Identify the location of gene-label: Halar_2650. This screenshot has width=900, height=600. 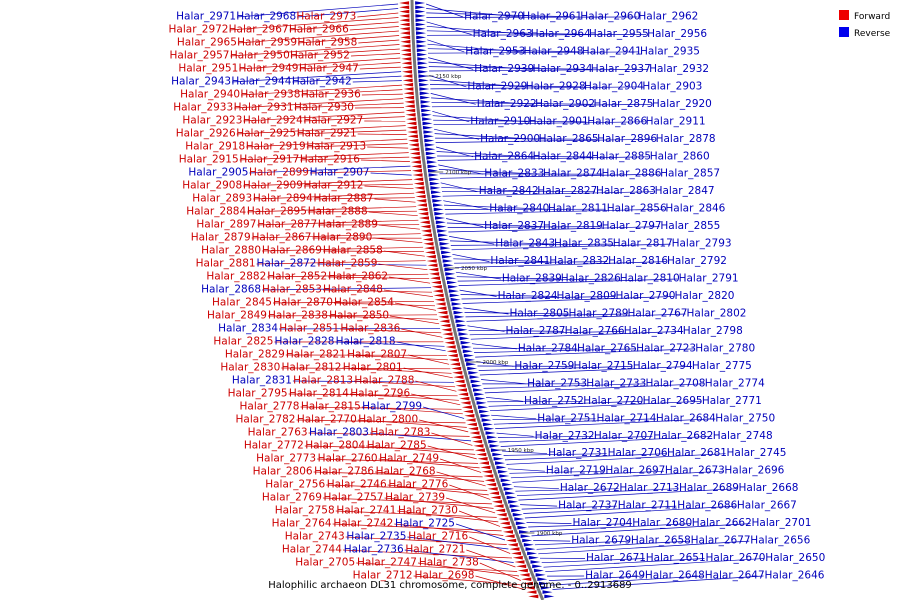
(795, 558).